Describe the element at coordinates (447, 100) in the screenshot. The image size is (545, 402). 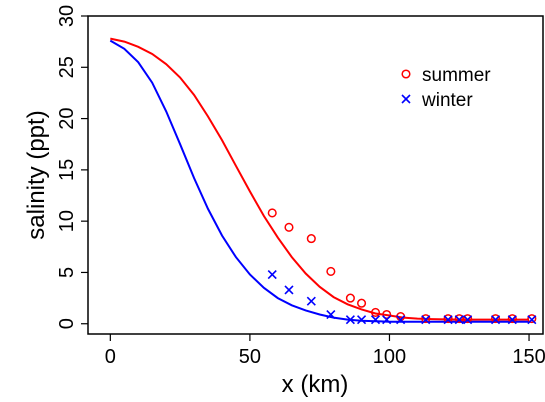
I see `legend-label-winter: winter` at that location.